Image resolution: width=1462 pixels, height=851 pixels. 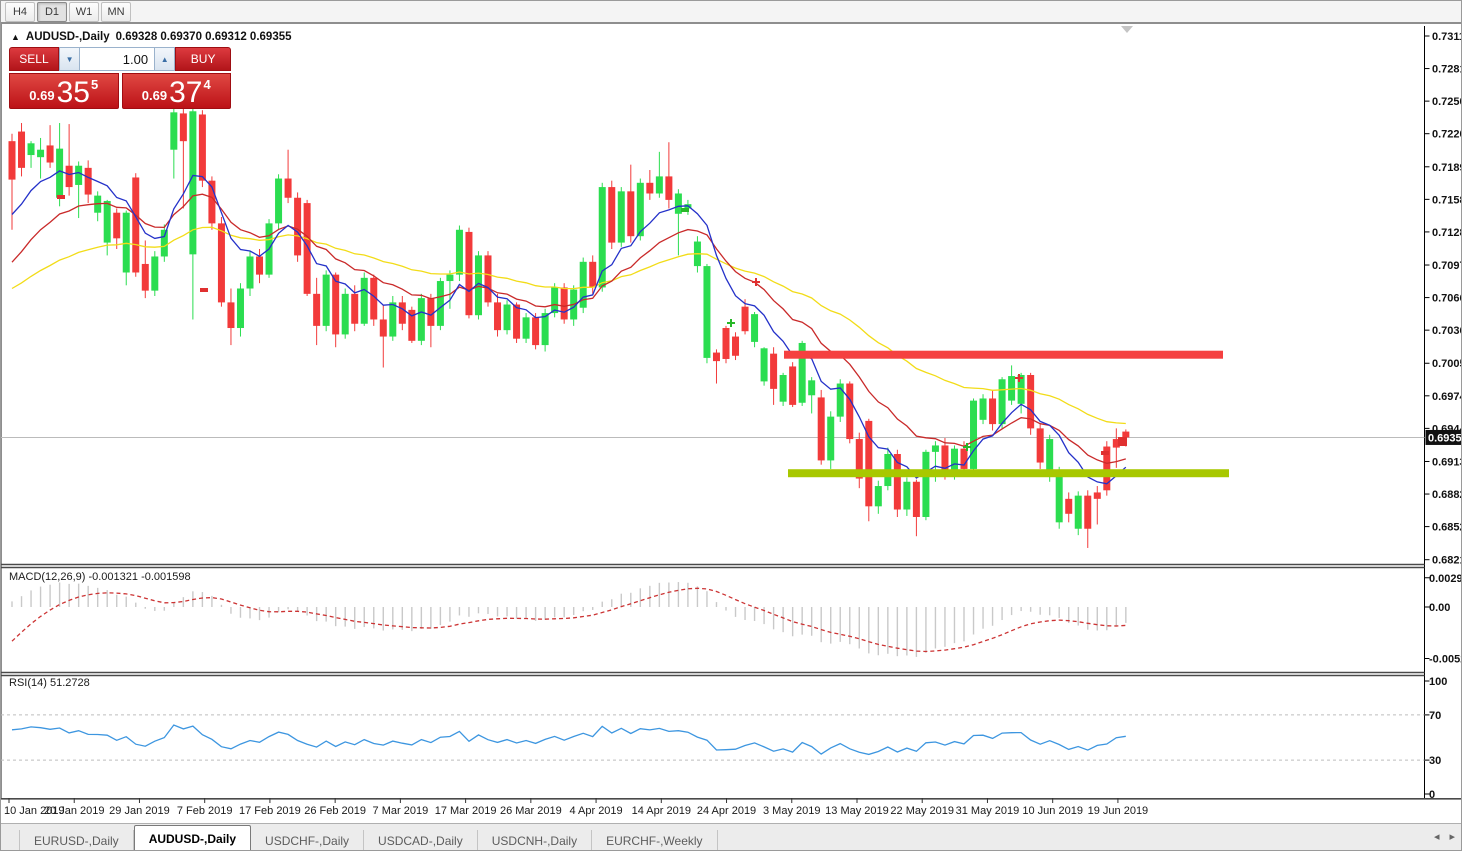 I want to click on tab-scroll-left-icon: ◂, so click(x=1436, y=837).